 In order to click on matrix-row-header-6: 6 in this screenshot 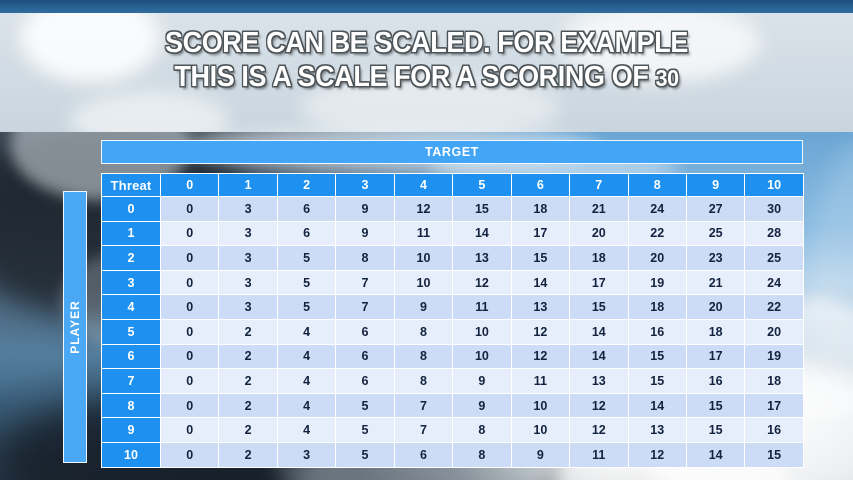, I will do `click(131, 356)`.